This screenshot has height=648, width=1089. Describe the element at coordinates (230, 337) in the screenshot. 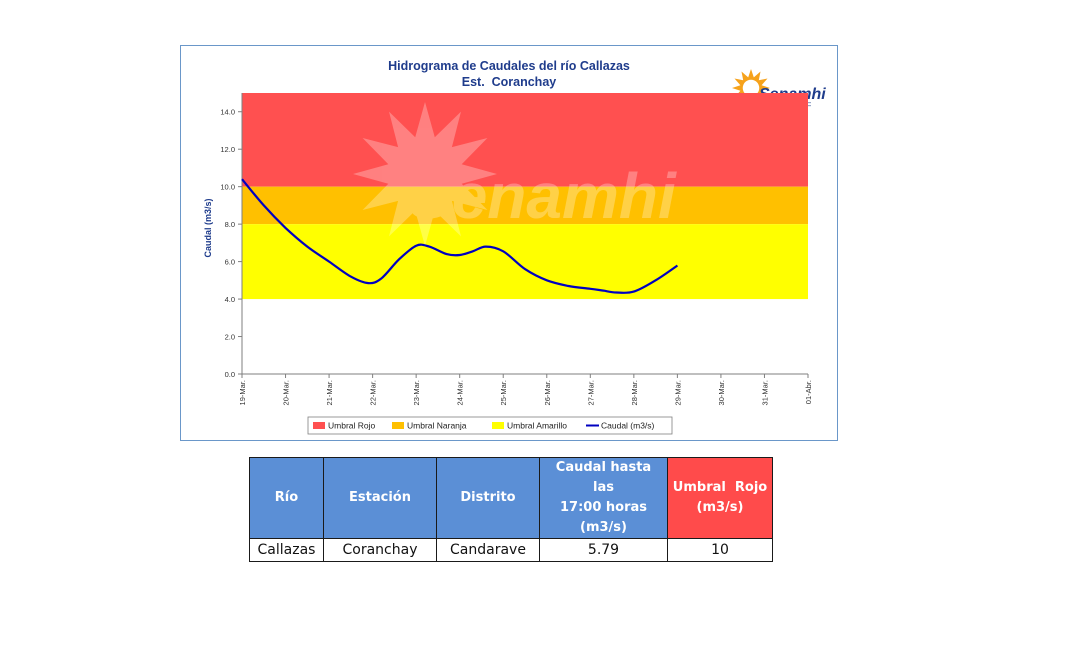

I see `y-tick-label: 2.0` at that location.